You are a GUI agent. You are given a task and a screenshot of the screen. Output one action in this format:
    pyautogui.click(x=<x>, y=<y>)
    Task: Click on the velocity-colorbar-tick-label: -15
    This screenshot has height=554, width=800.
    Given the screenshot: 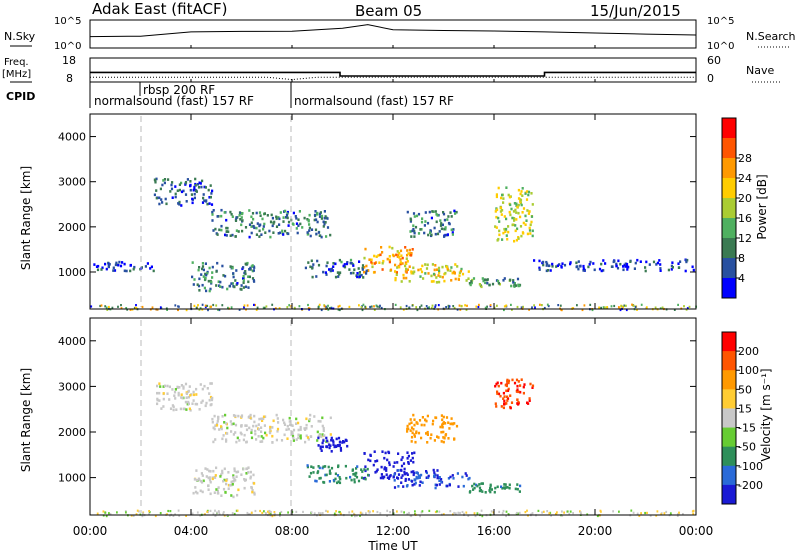 What is the action you would take?
    pyautogui.click(x=747, y=428)
    